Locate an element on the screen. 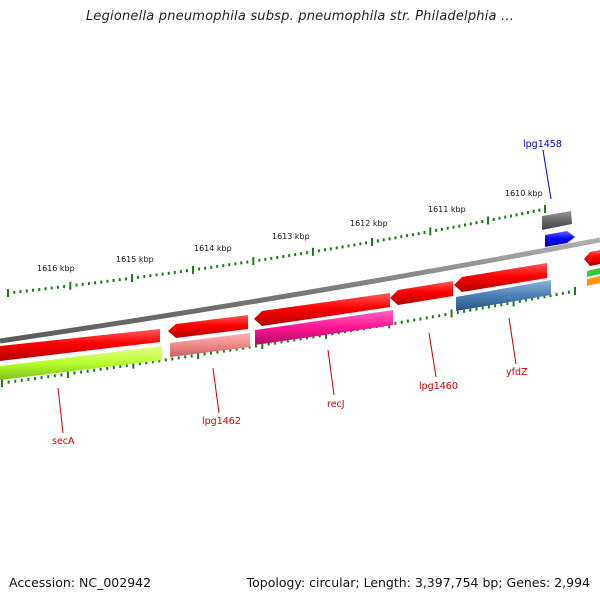 The width and height of the screenshot is (600, 600). gene-yfdZ-inner is located at coordinates (503, 295).